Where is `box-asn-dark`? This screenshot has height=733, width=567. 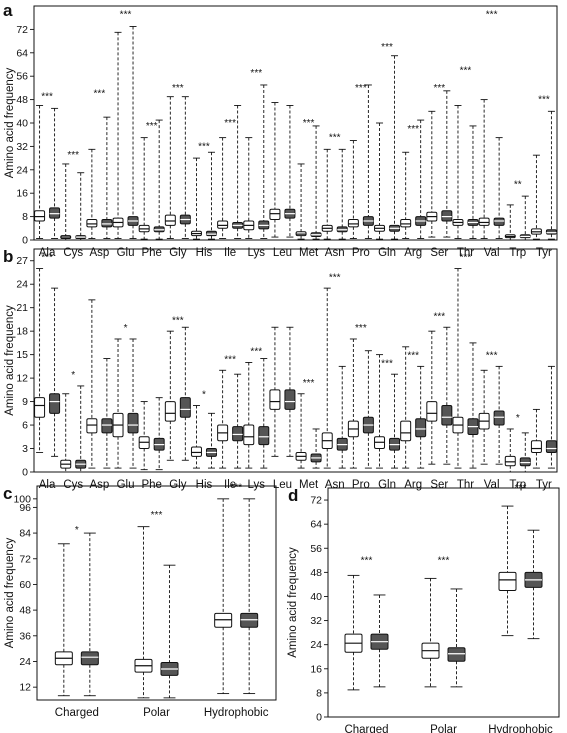
box-asn-dark is located at coordinates (342, 194).